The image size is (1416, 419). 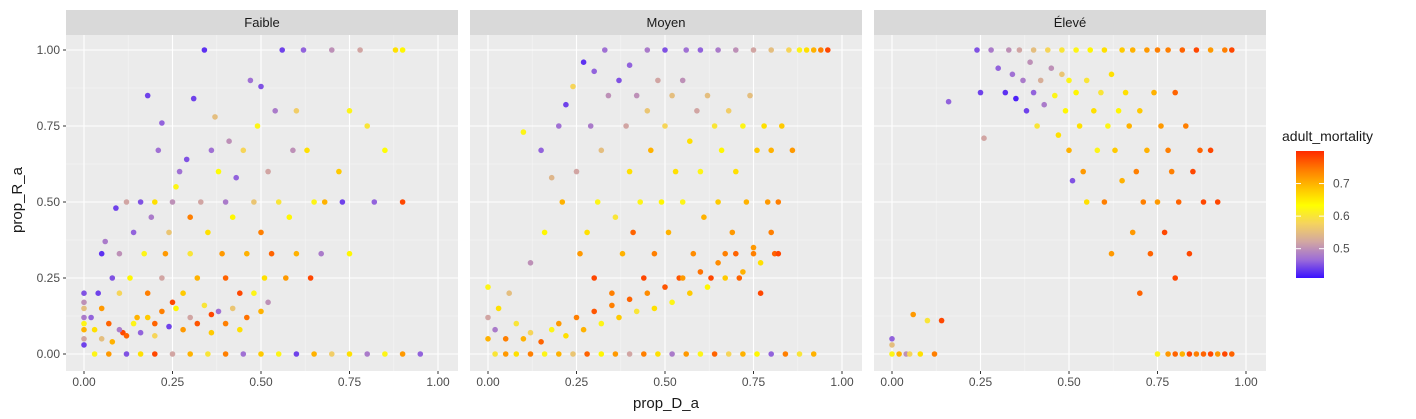 I want to click on facet-strip, so click(x=262, y=22).